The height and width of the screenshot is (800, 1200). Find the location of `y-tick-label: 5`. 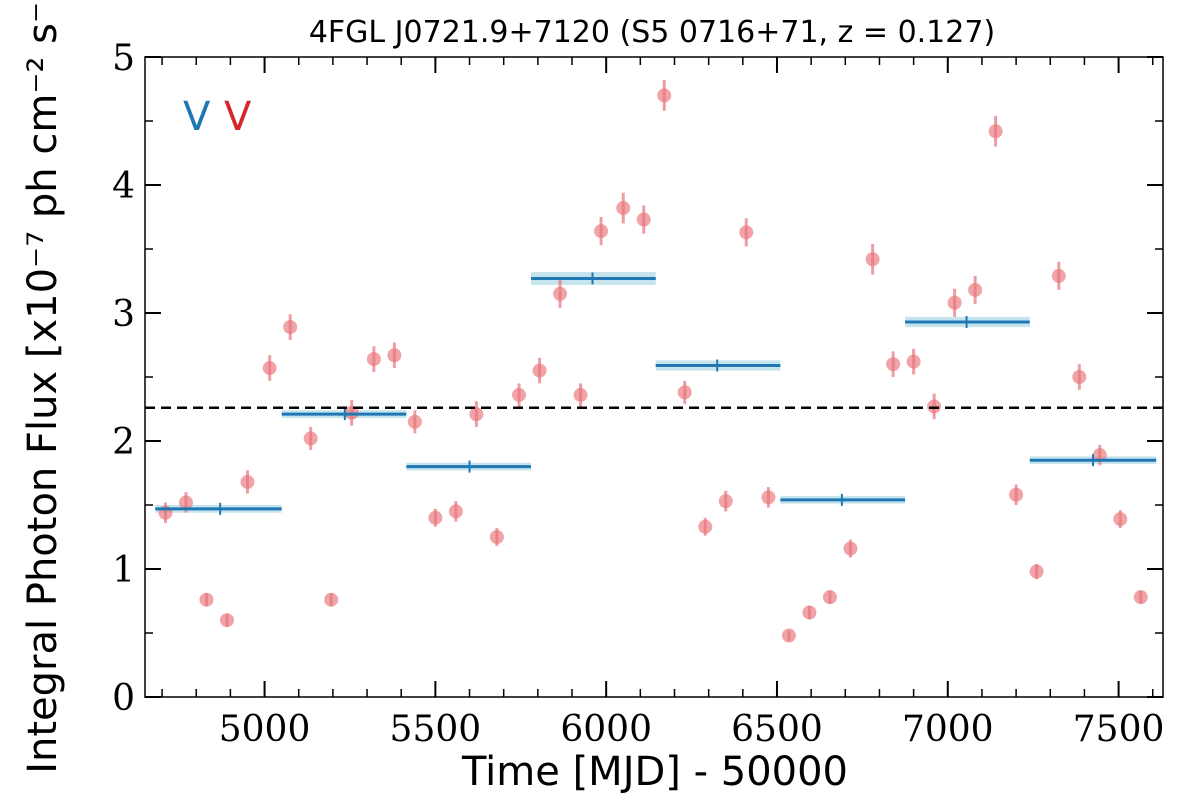

y-tick-label: 5 is located at coordinates (123, 58).